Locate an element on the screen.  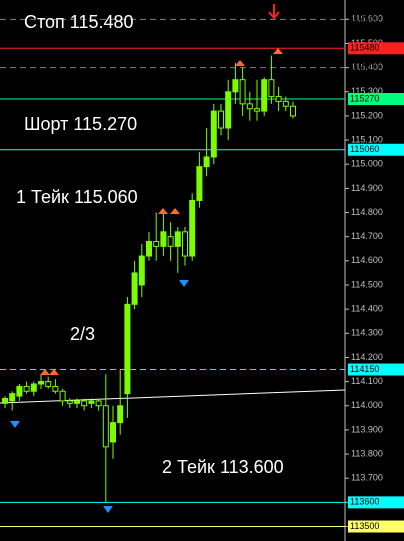
y-tick-label: 114.300 is located at coordinates (367, 333).